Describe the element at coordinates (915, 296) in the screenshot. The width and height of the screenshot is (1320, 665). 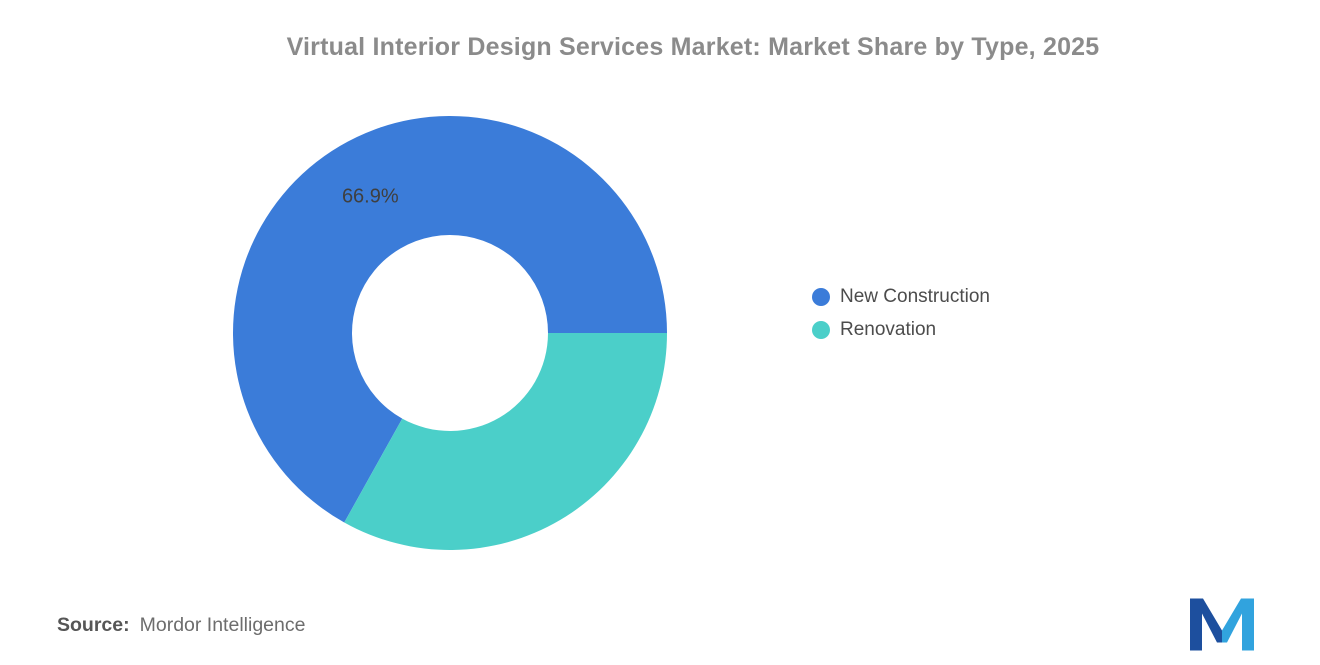
I see `legend-label-new-construction: New Construction` at that location.